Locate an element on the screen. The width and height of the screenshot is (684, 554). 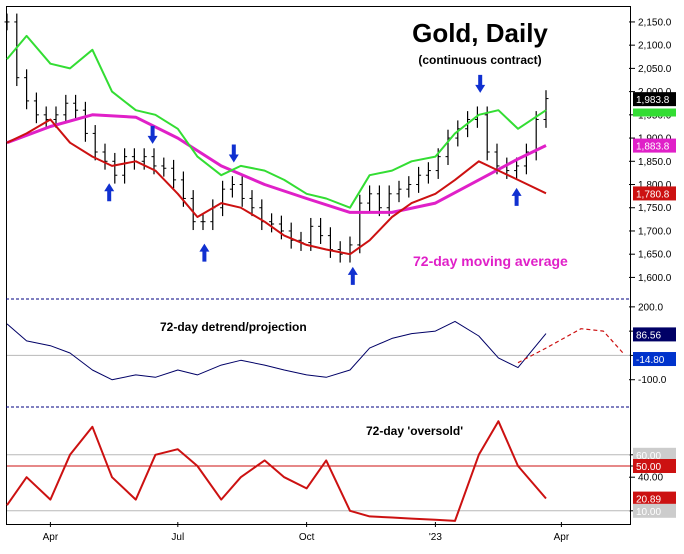
y-tick-label: 2,100.0 is located at coordinates (655, 46).